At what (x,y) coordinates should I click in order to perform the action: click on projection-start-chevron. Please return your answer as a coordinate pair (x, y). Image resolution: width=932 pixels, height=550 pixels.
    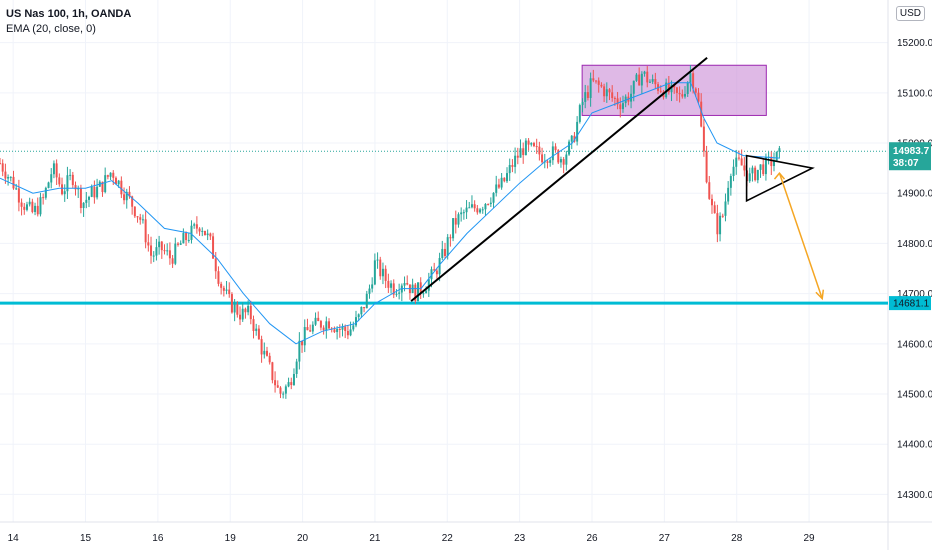
    Looking at the image, I should click on (779, 175).